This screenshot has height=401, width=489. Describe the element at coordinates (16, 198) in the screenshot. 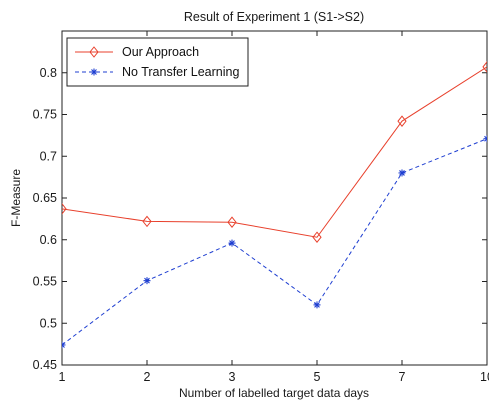

I see `y-axis-label: F-Measure` at that location.